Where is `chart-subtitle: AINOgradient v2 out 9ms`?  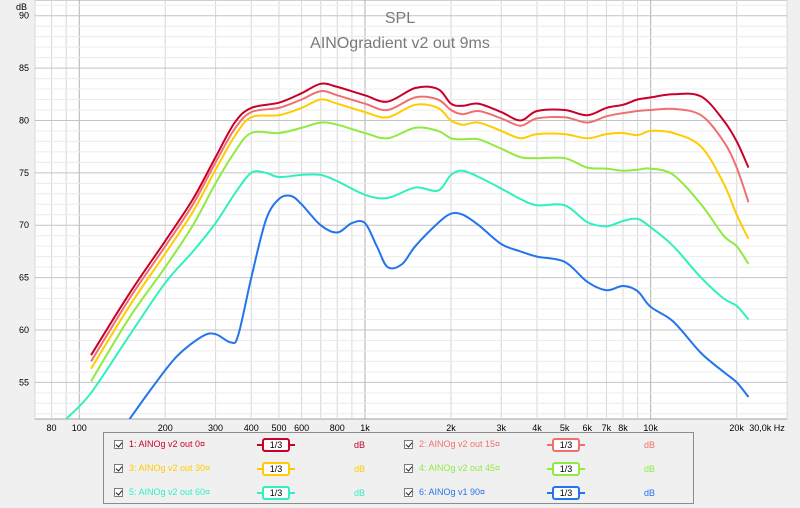
chart-subtitle: AINOgradient v2 out 9ms is located at coordinates (400, 43).